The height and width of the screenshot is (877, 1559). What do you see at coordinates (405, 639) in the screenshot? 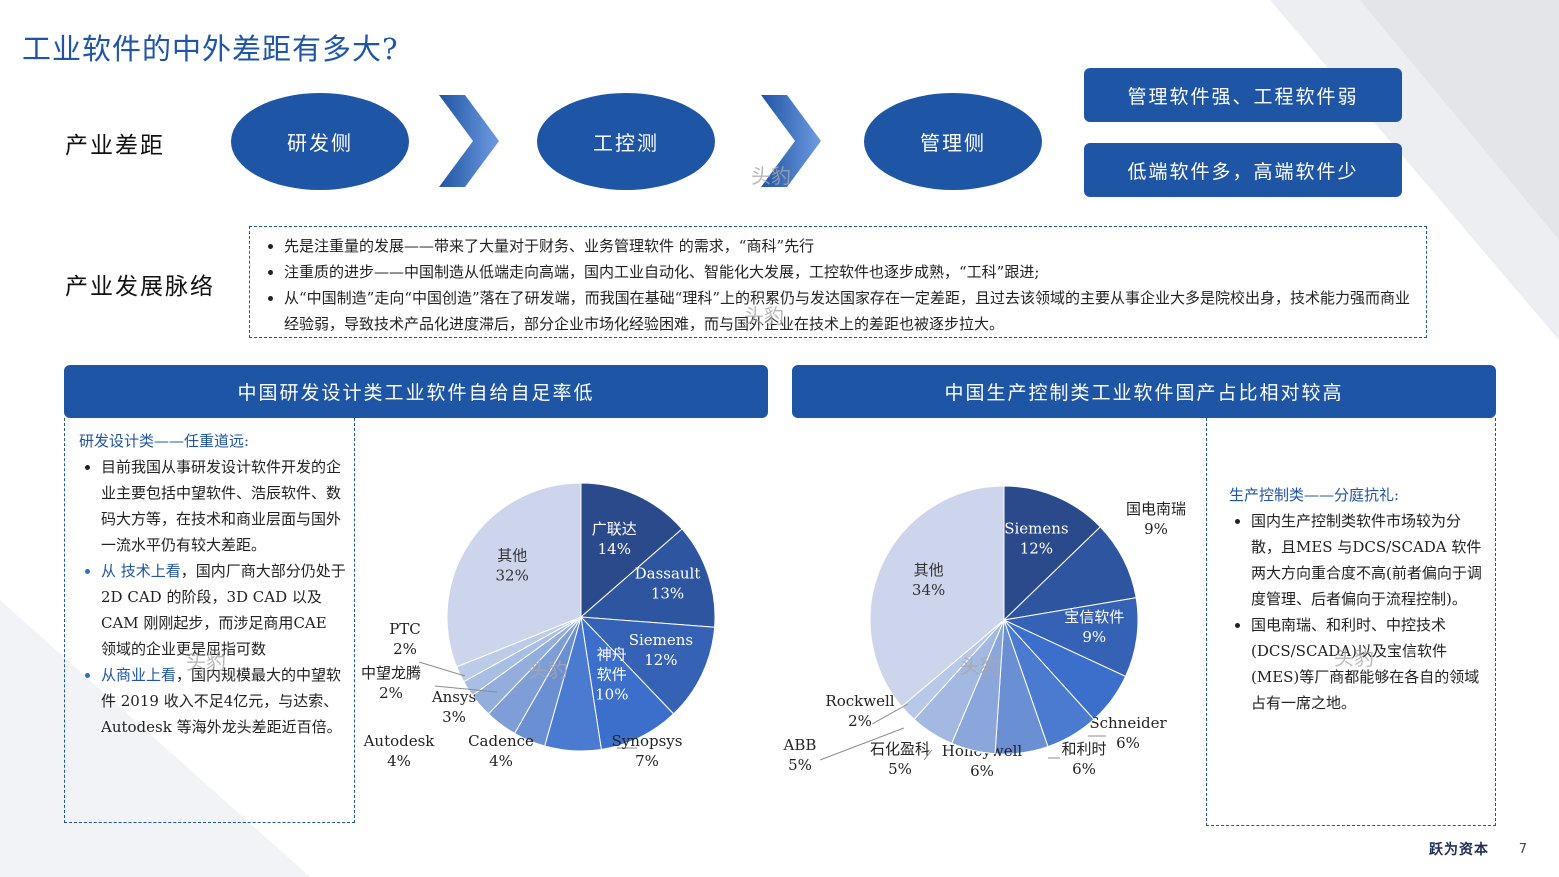
I see `slice-label: PTC 2%` at bounding box center [405, 639].